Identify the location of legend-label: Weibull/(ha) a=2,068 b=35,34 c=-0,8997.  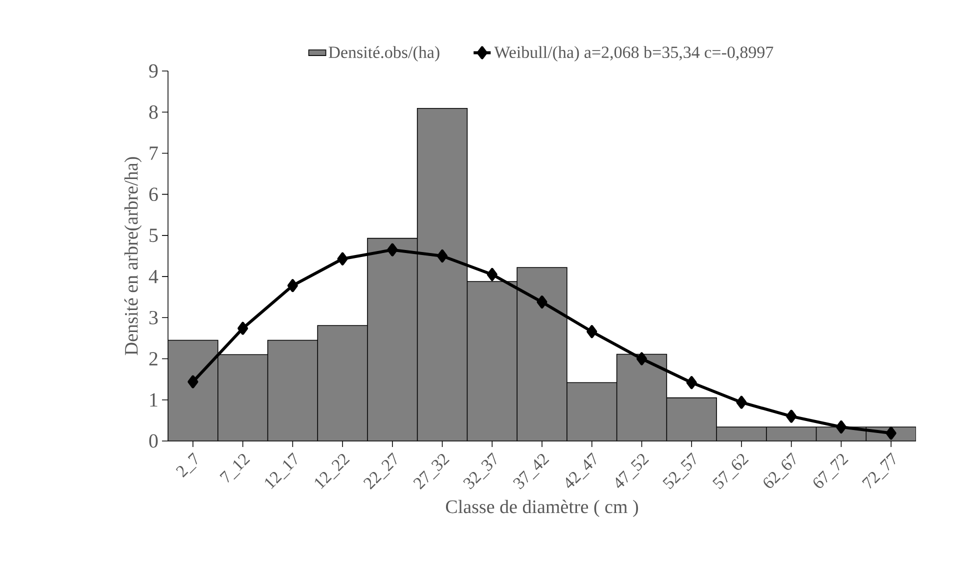
(634, 54).